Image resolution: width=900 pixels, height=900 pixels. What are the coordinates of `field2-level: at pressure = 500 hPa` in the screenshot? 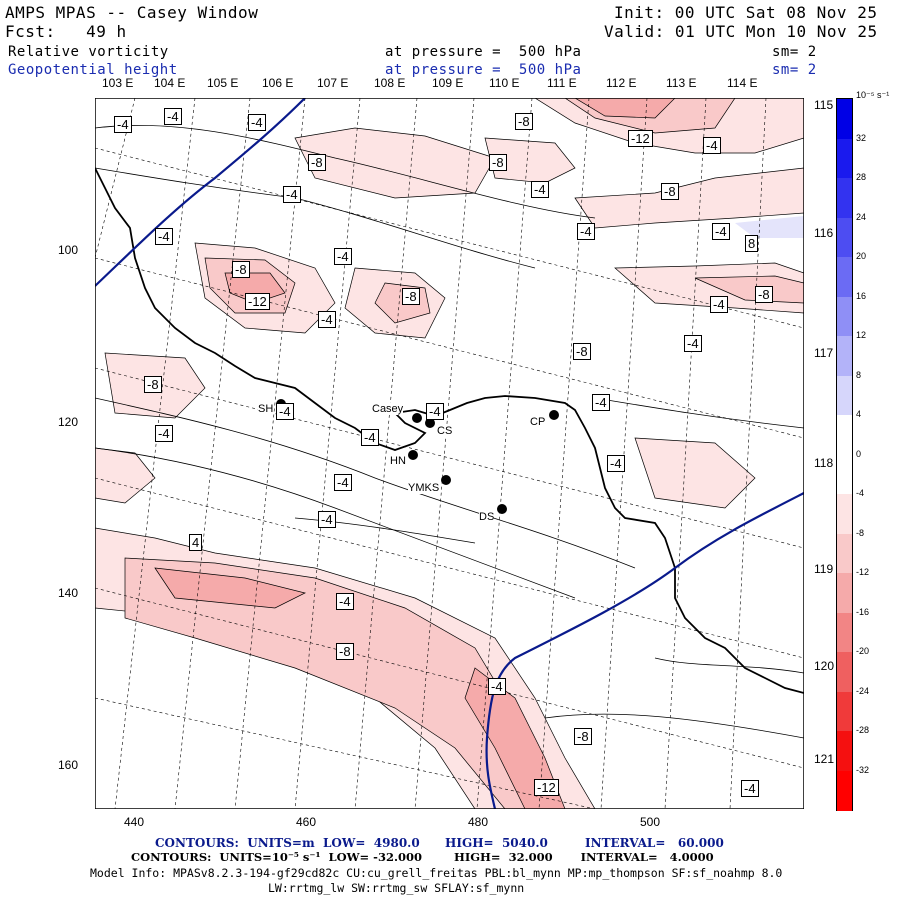 It's located at (483, 70).